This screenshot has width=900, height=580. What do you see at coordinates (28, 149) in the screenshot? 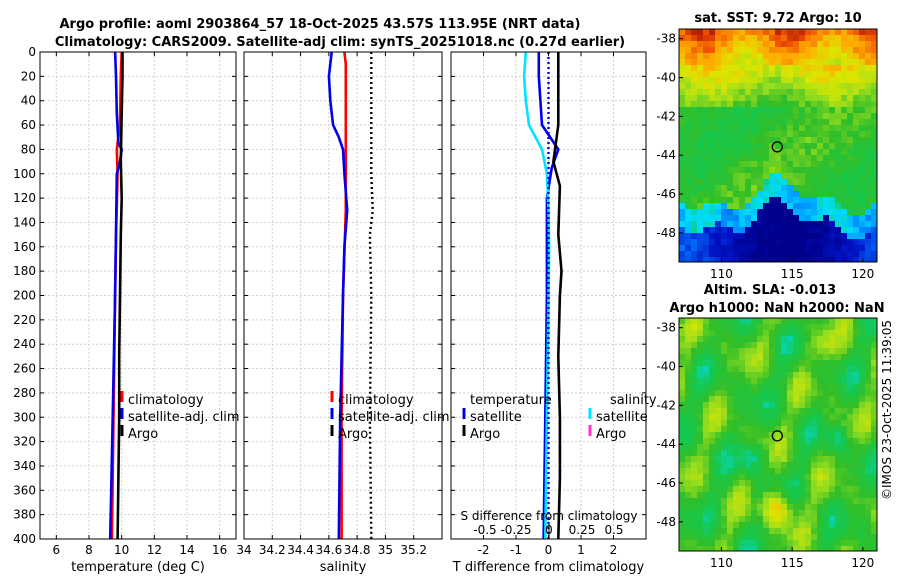
I see `y-tick-label: 80` at bounding box center [28, 149].